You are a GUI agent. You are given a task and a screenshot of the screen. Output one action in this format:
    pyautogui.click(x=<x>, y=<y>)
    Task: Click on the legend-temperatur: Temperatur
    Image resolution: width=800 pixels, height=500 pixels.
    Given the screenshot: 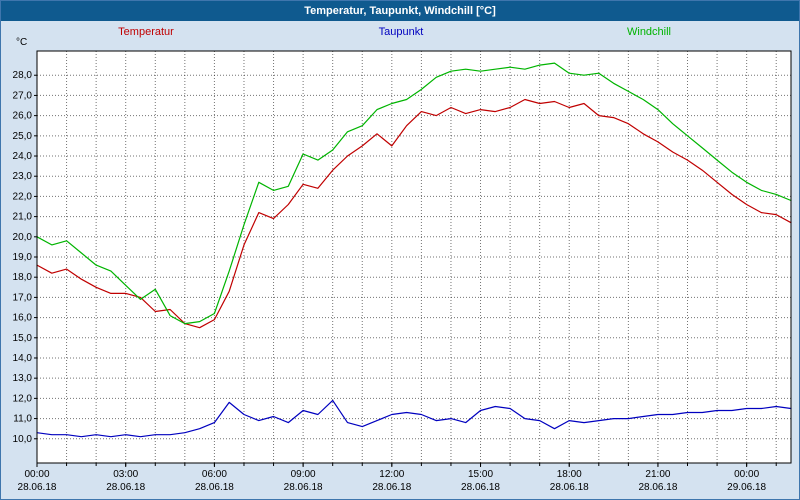 What is the action you would take?
    pyautogui.click(x=146, y=32)
    